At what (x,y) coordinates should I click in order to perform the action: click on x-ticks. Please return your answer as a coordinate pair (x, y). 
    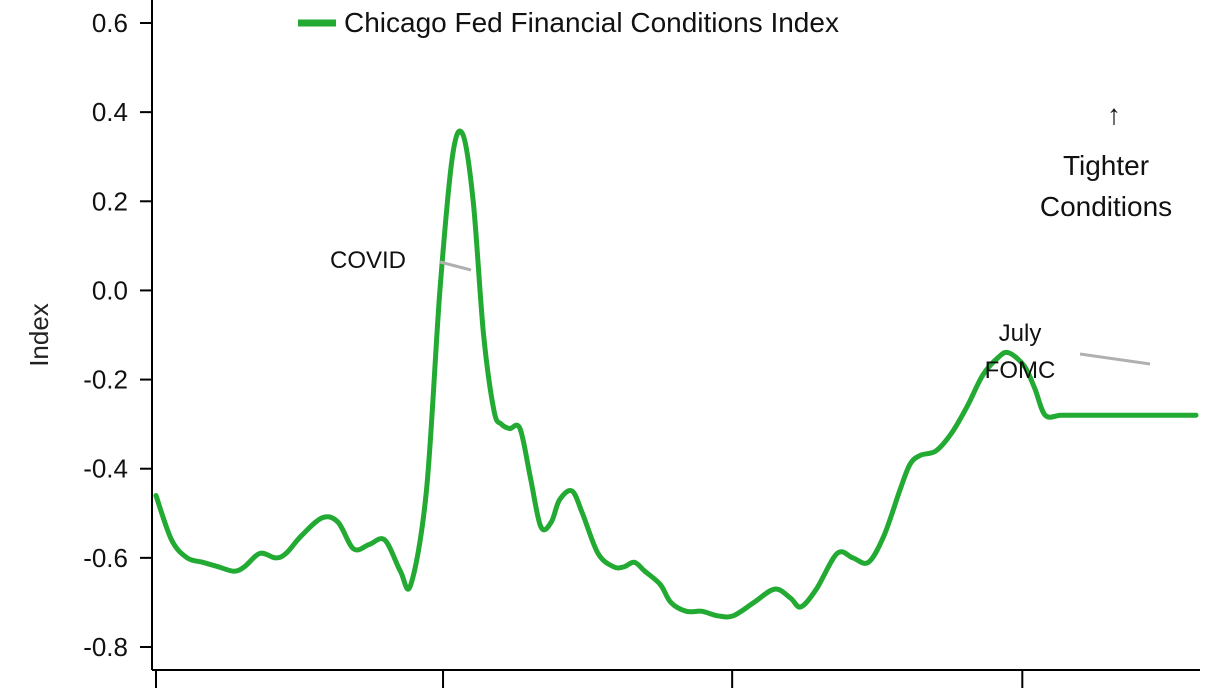
    Looking at the image, I should click on (589, 679).